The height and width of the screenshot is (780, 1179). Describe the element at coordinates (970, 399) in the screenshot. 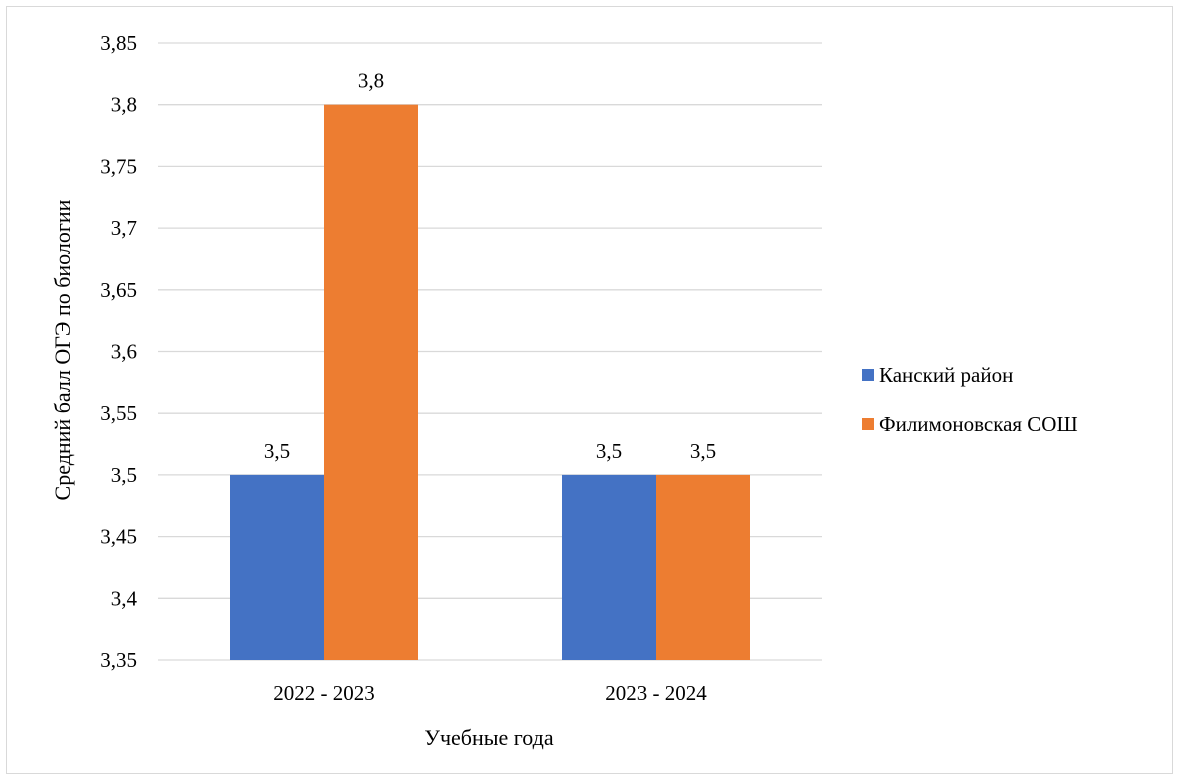

I see `legend: Канский район Филимоновская СОШ` at that location.